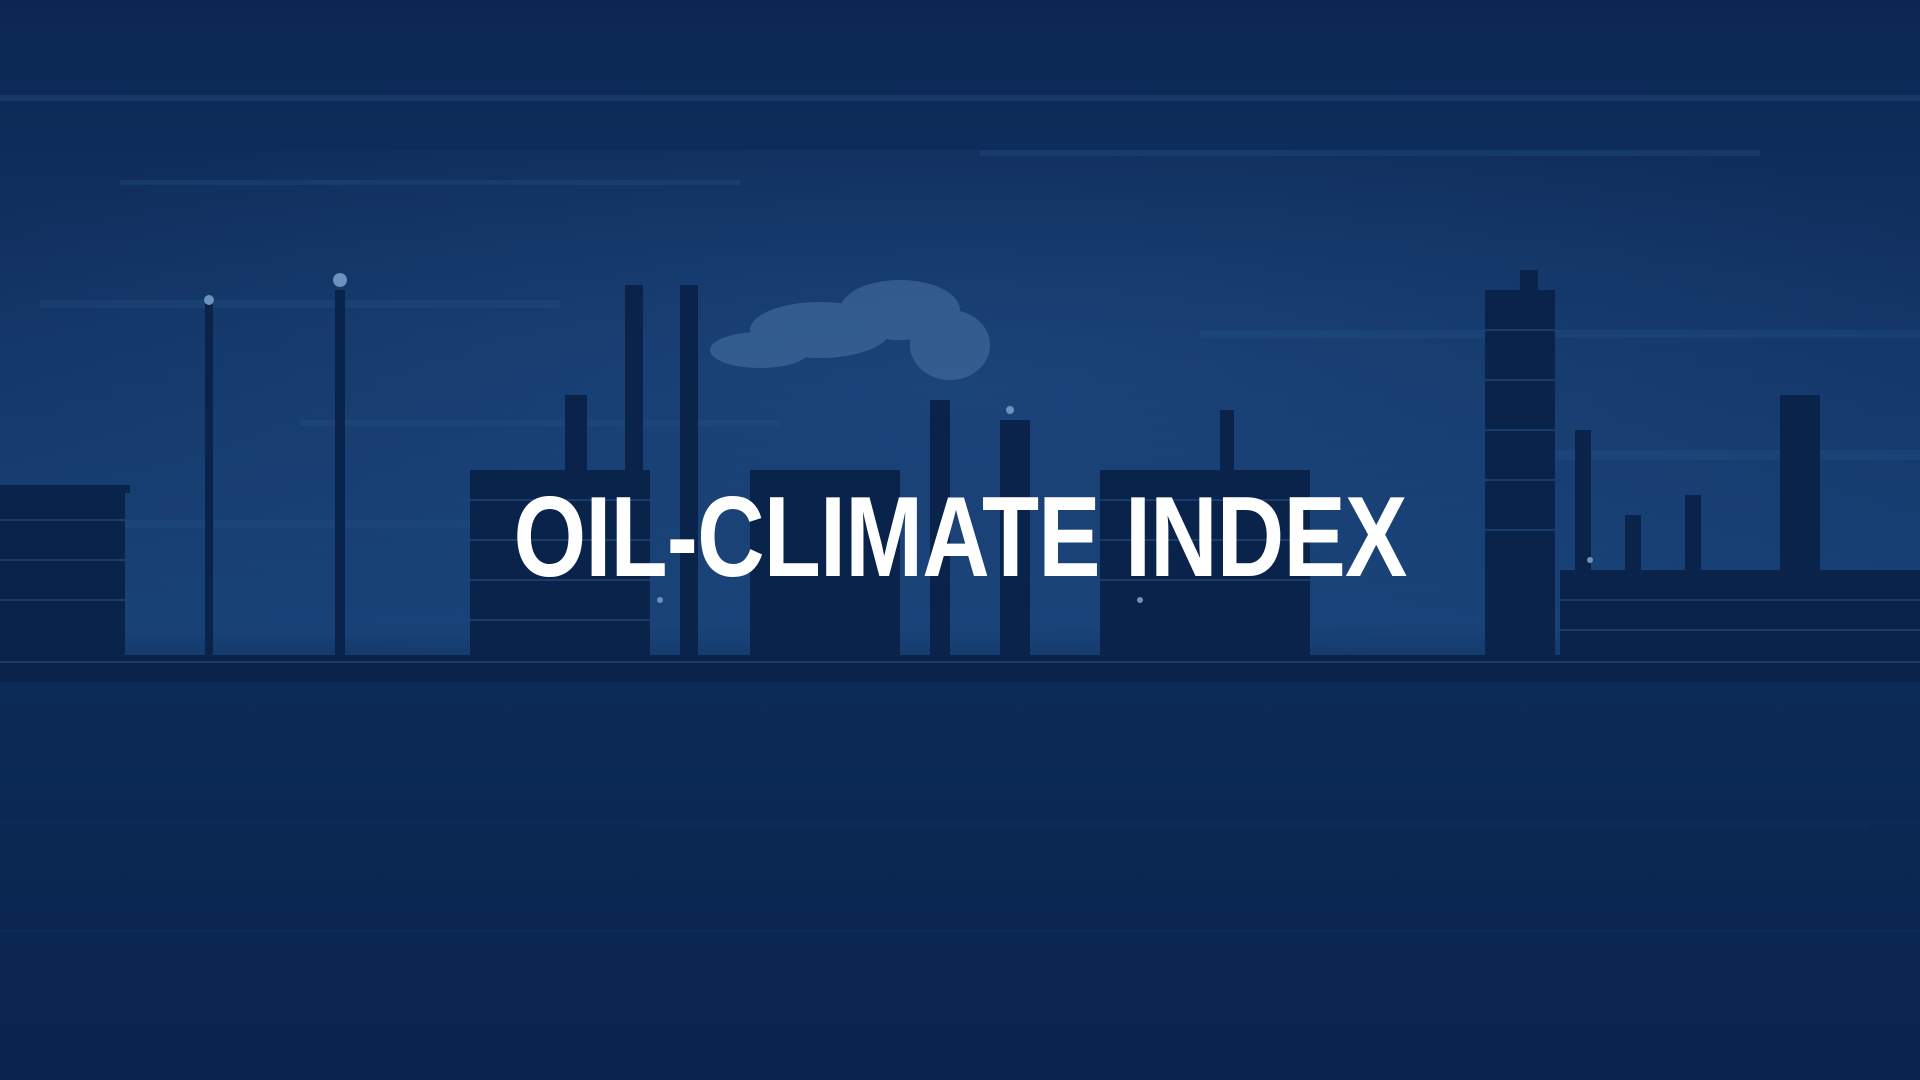  Describe the element at coordinates (850, 330) in the screenshot. I see `smoke-plume` at that location.